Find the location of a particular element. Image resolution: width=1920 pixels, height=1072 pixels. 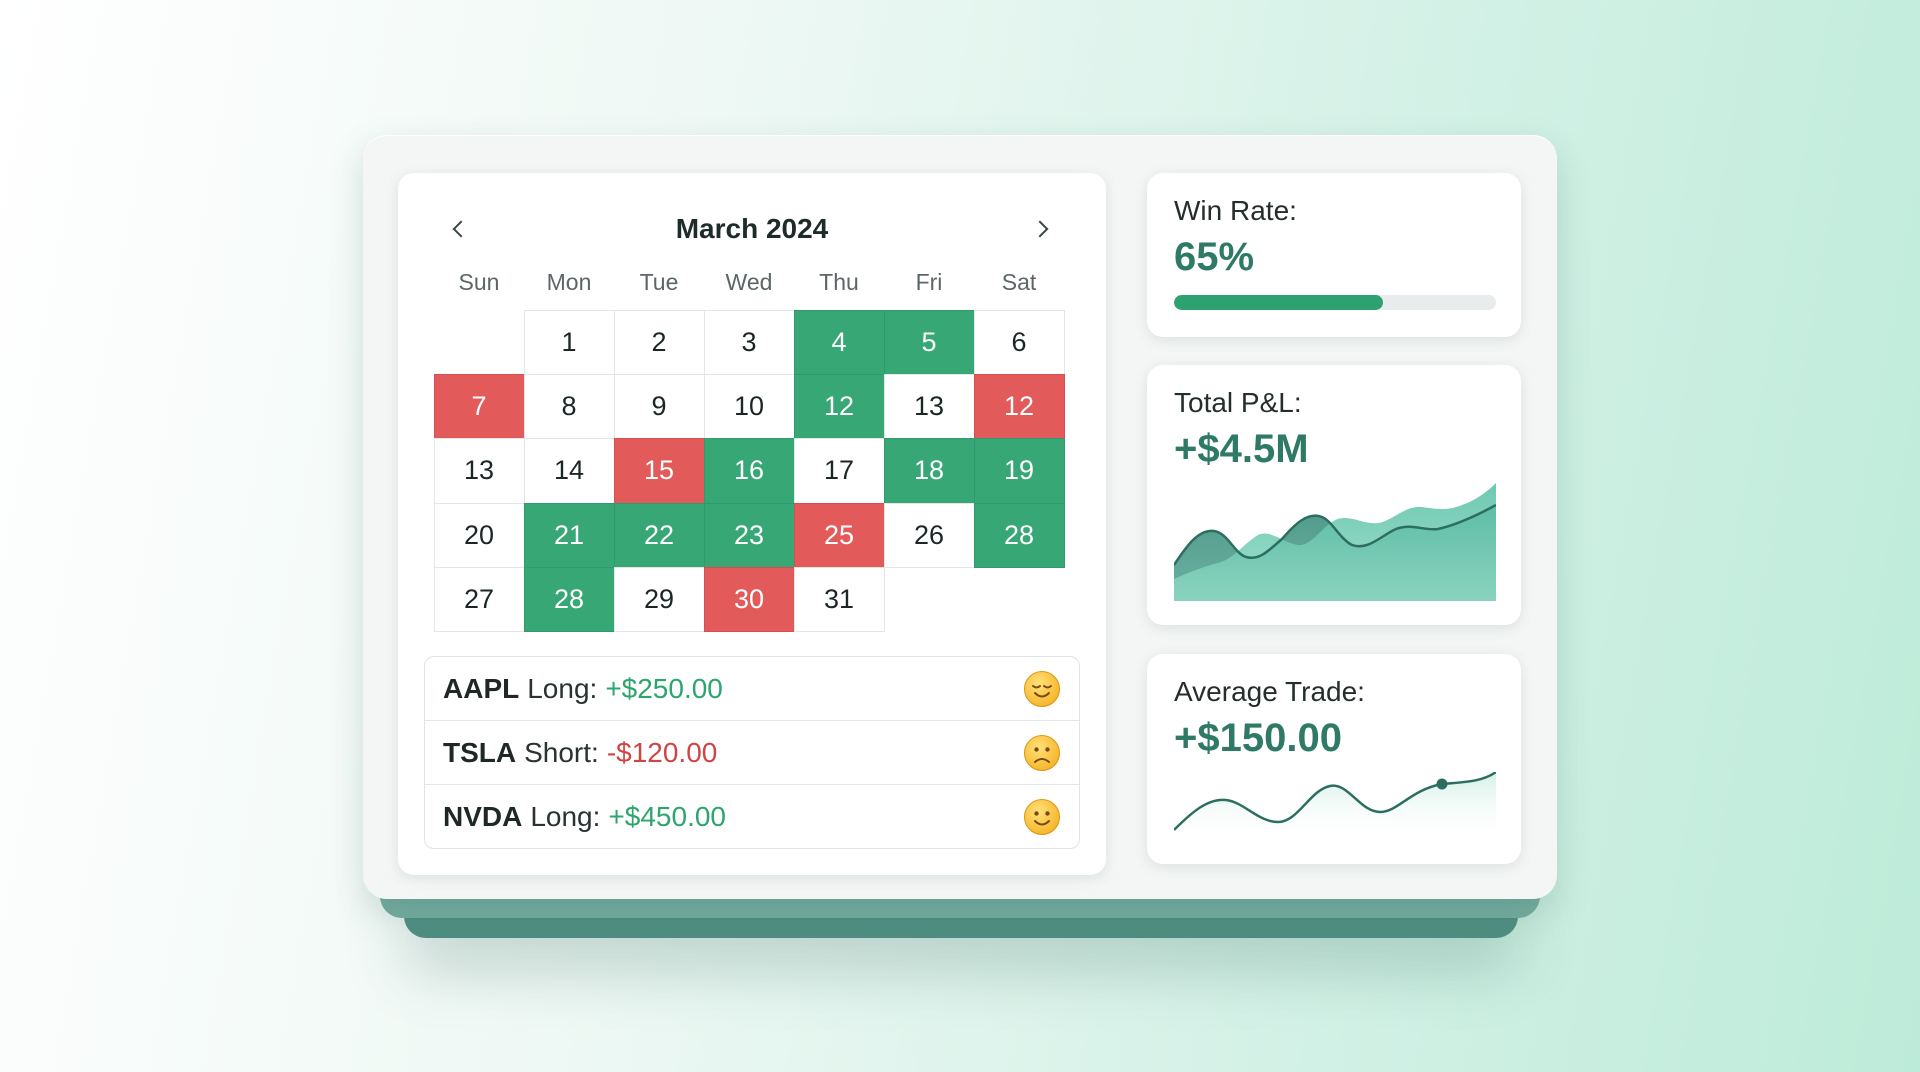

weekday-mon: Mon is located at coordinates (569, 282).